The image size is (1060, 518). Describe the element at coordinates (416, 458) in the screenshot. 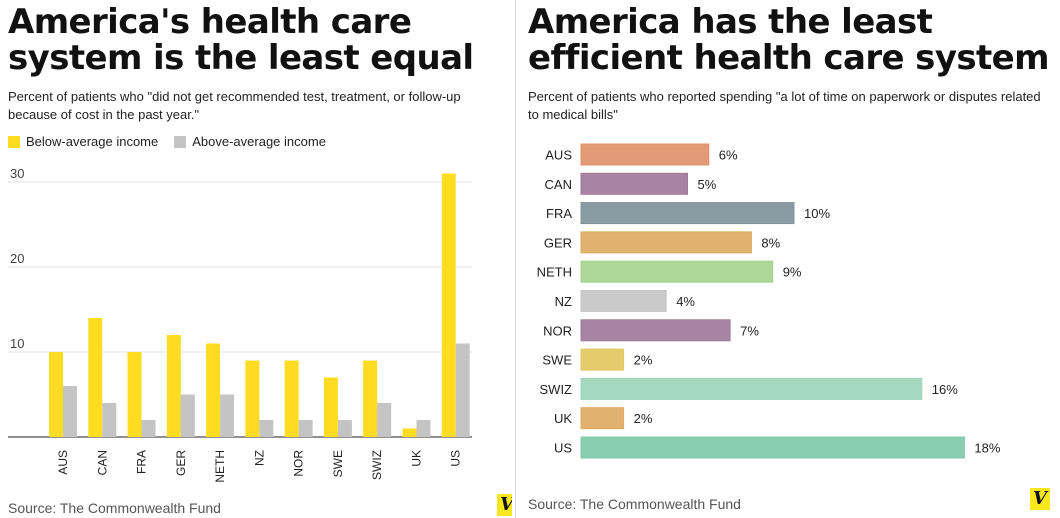

I see `x-tick-label: UK` at that location.